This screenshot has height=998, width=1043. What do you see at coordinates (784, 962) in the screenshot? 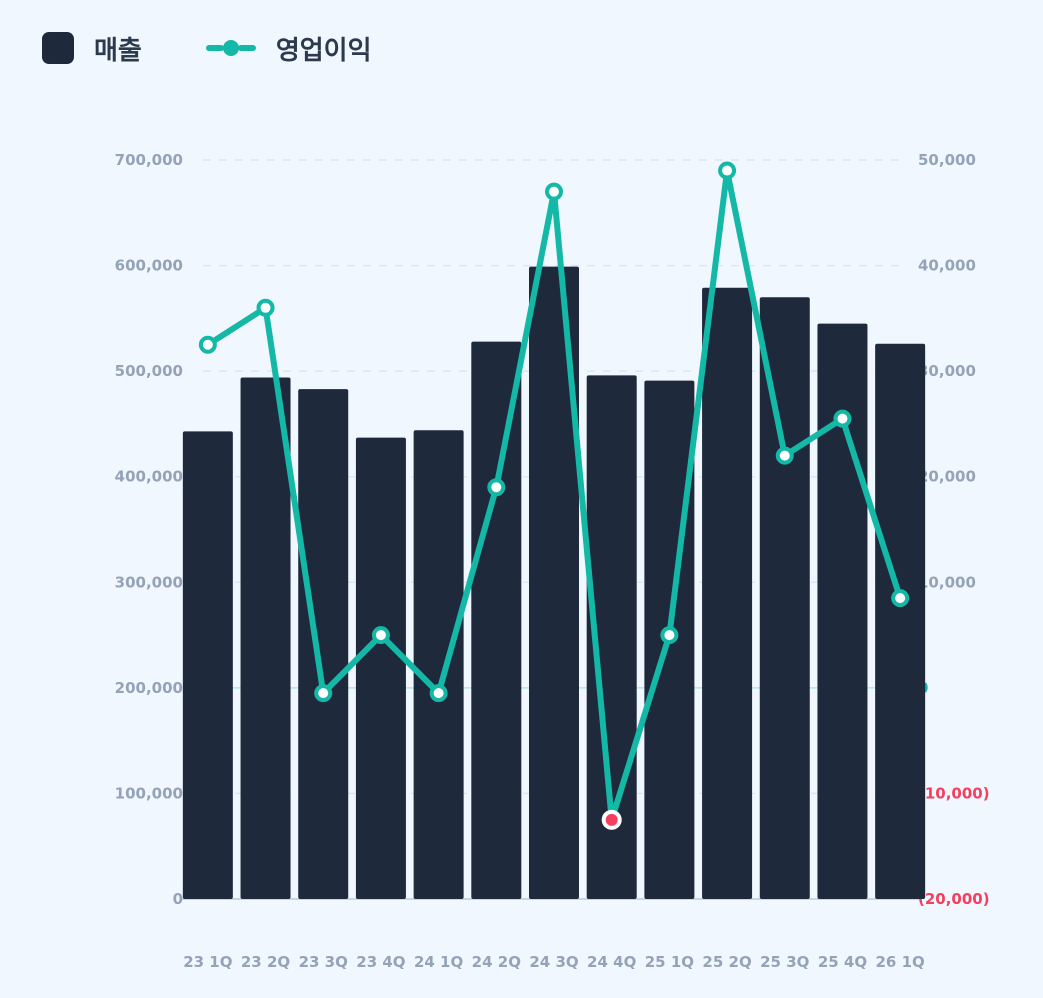
I see `x-tick-label: 25 3Q` at bounding box center [784, 962].